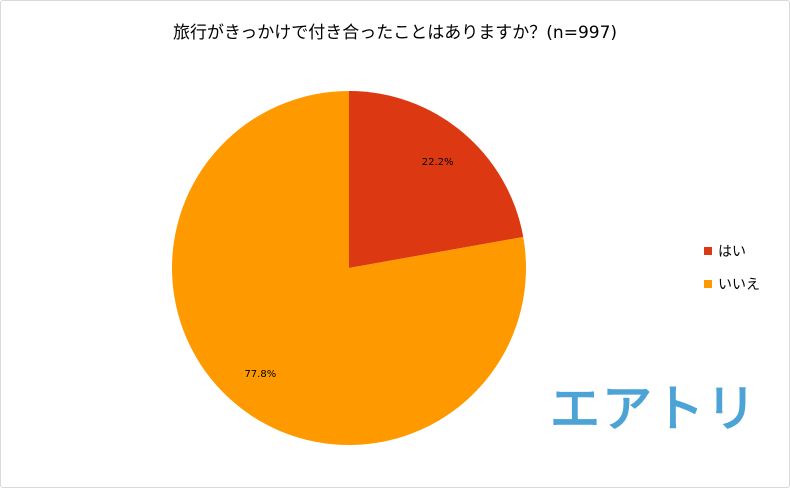 This screenshot has height=488, width=790. I want to click on pie-slice-hai, so click(436, 179).